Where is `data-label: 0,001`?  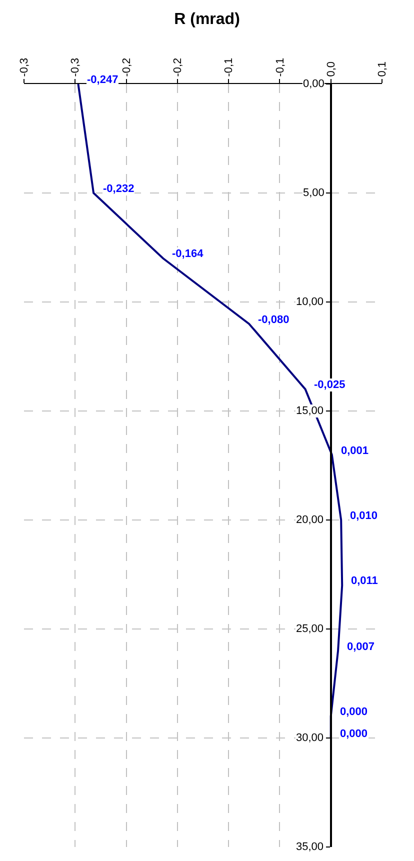 data-label: 0,001 is located at coordinates (355, 451).